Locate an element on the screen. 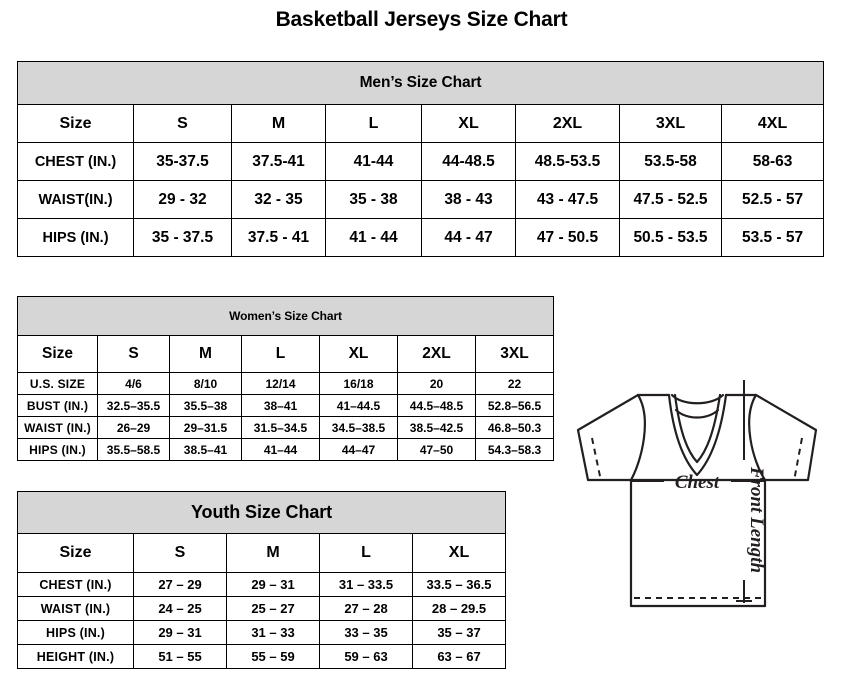 This screenshot has width=843, height=679. mens-header-size: Size is located at coordinates (75, 123).